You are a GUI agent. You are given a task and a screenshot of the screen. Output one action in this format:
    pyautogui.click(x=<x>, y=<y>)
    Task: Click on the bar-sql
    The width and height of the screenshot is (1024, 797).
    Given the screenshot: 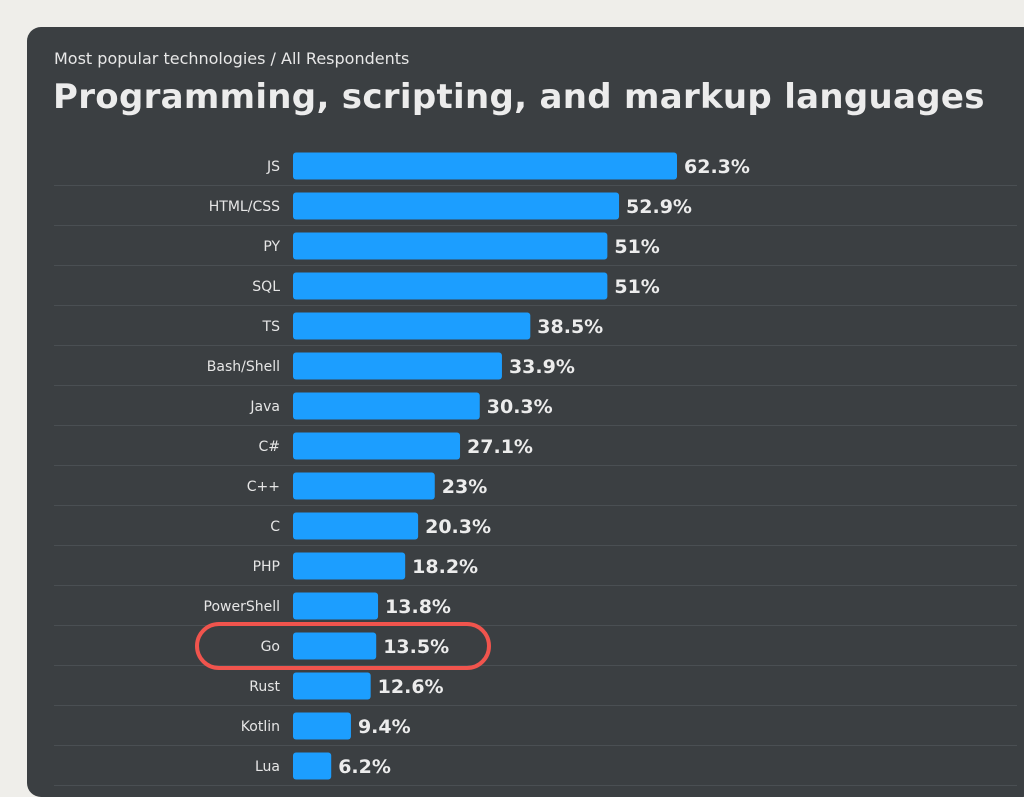 What is the action you would take?
    pyautogui.click(x=450, y=286)
    